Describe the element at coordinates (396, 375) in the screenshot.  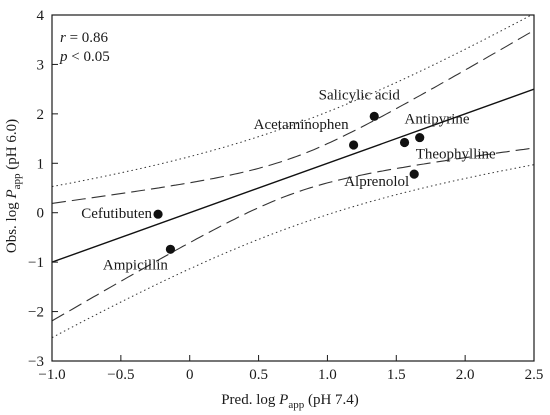
I see `x-tick-label: 1.5` at that location.